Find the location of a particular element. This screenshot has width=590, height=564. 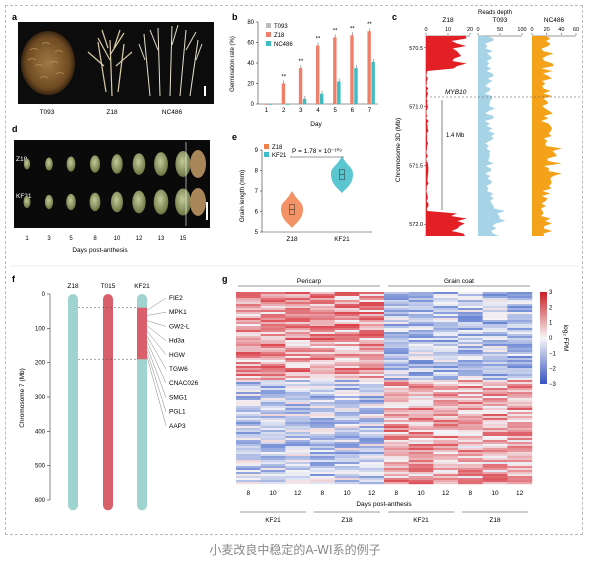

grain-photo is located at coordinates (112, 184).